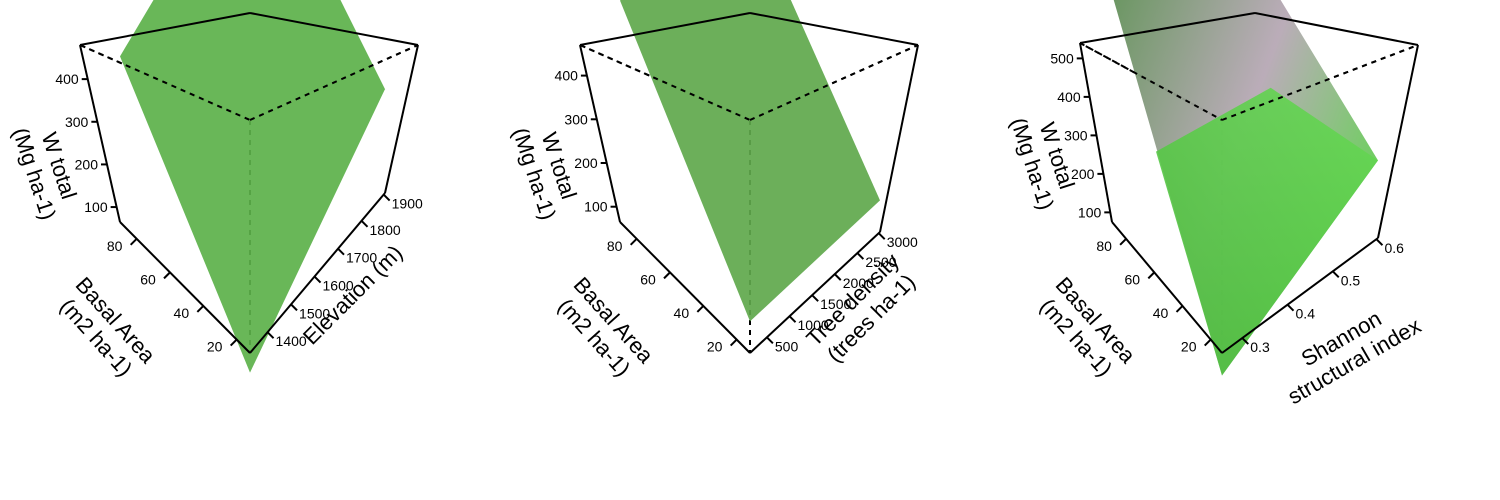  I want to click on x-tick-label: 3000, so click(902, 242).